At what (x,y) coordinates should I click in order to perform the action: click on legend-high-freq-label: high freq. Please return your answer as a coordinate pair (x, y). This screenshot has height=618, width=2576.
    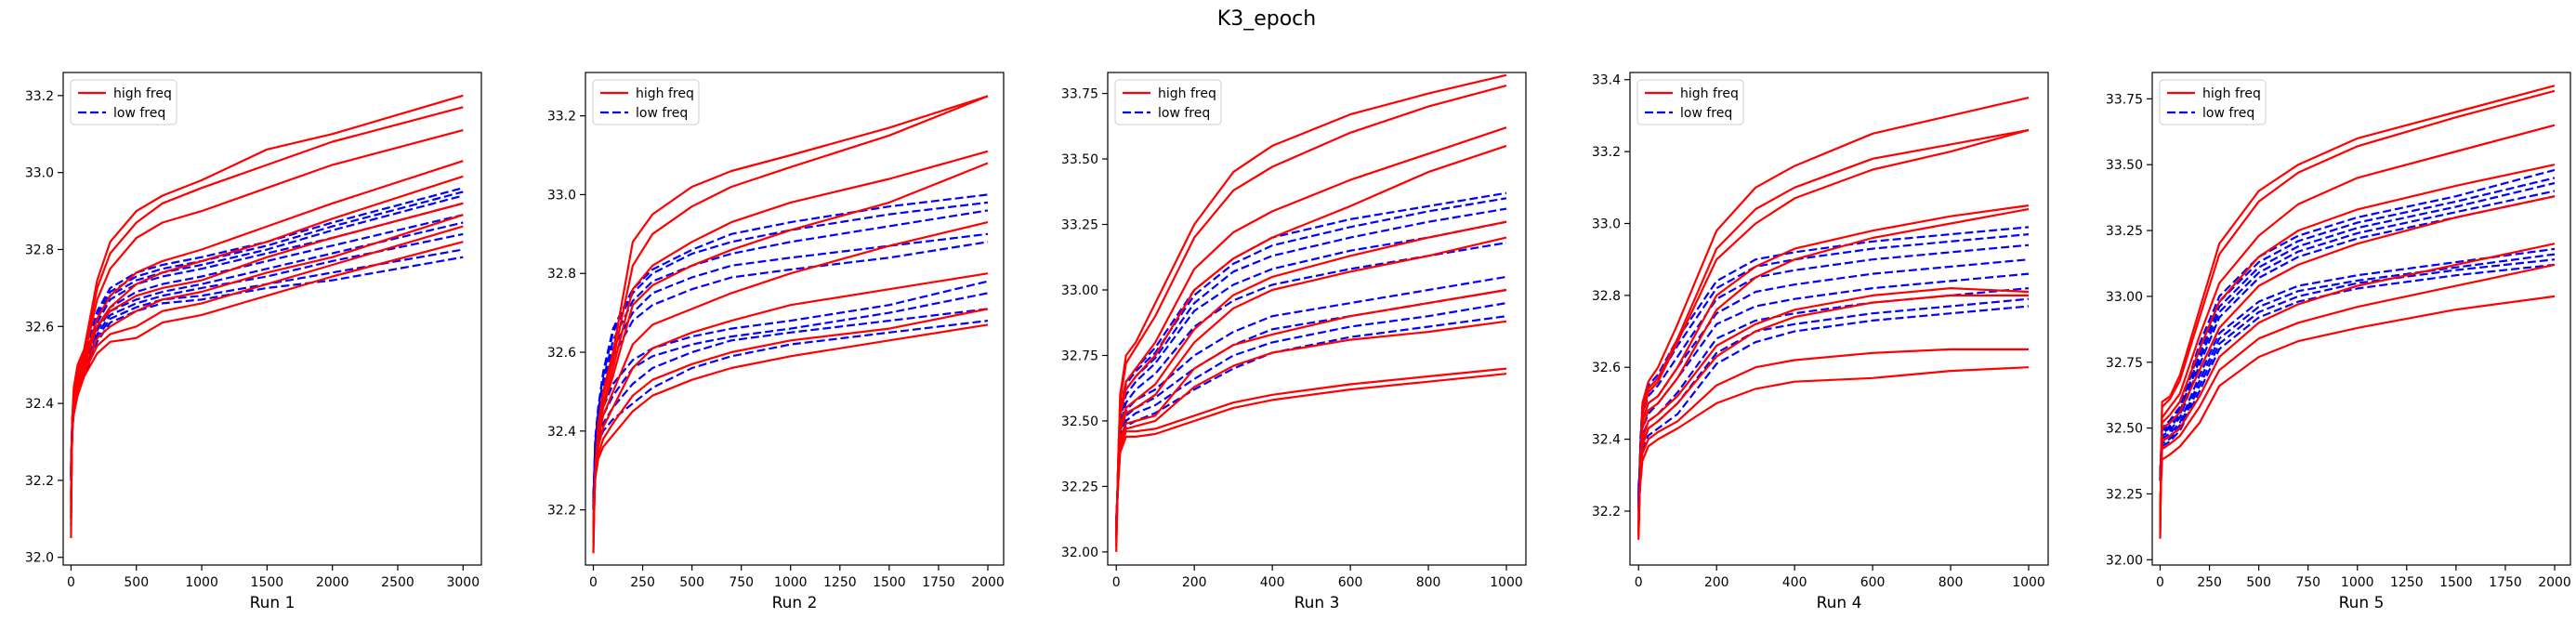
    Looking at the image, I should click on (665, 93).